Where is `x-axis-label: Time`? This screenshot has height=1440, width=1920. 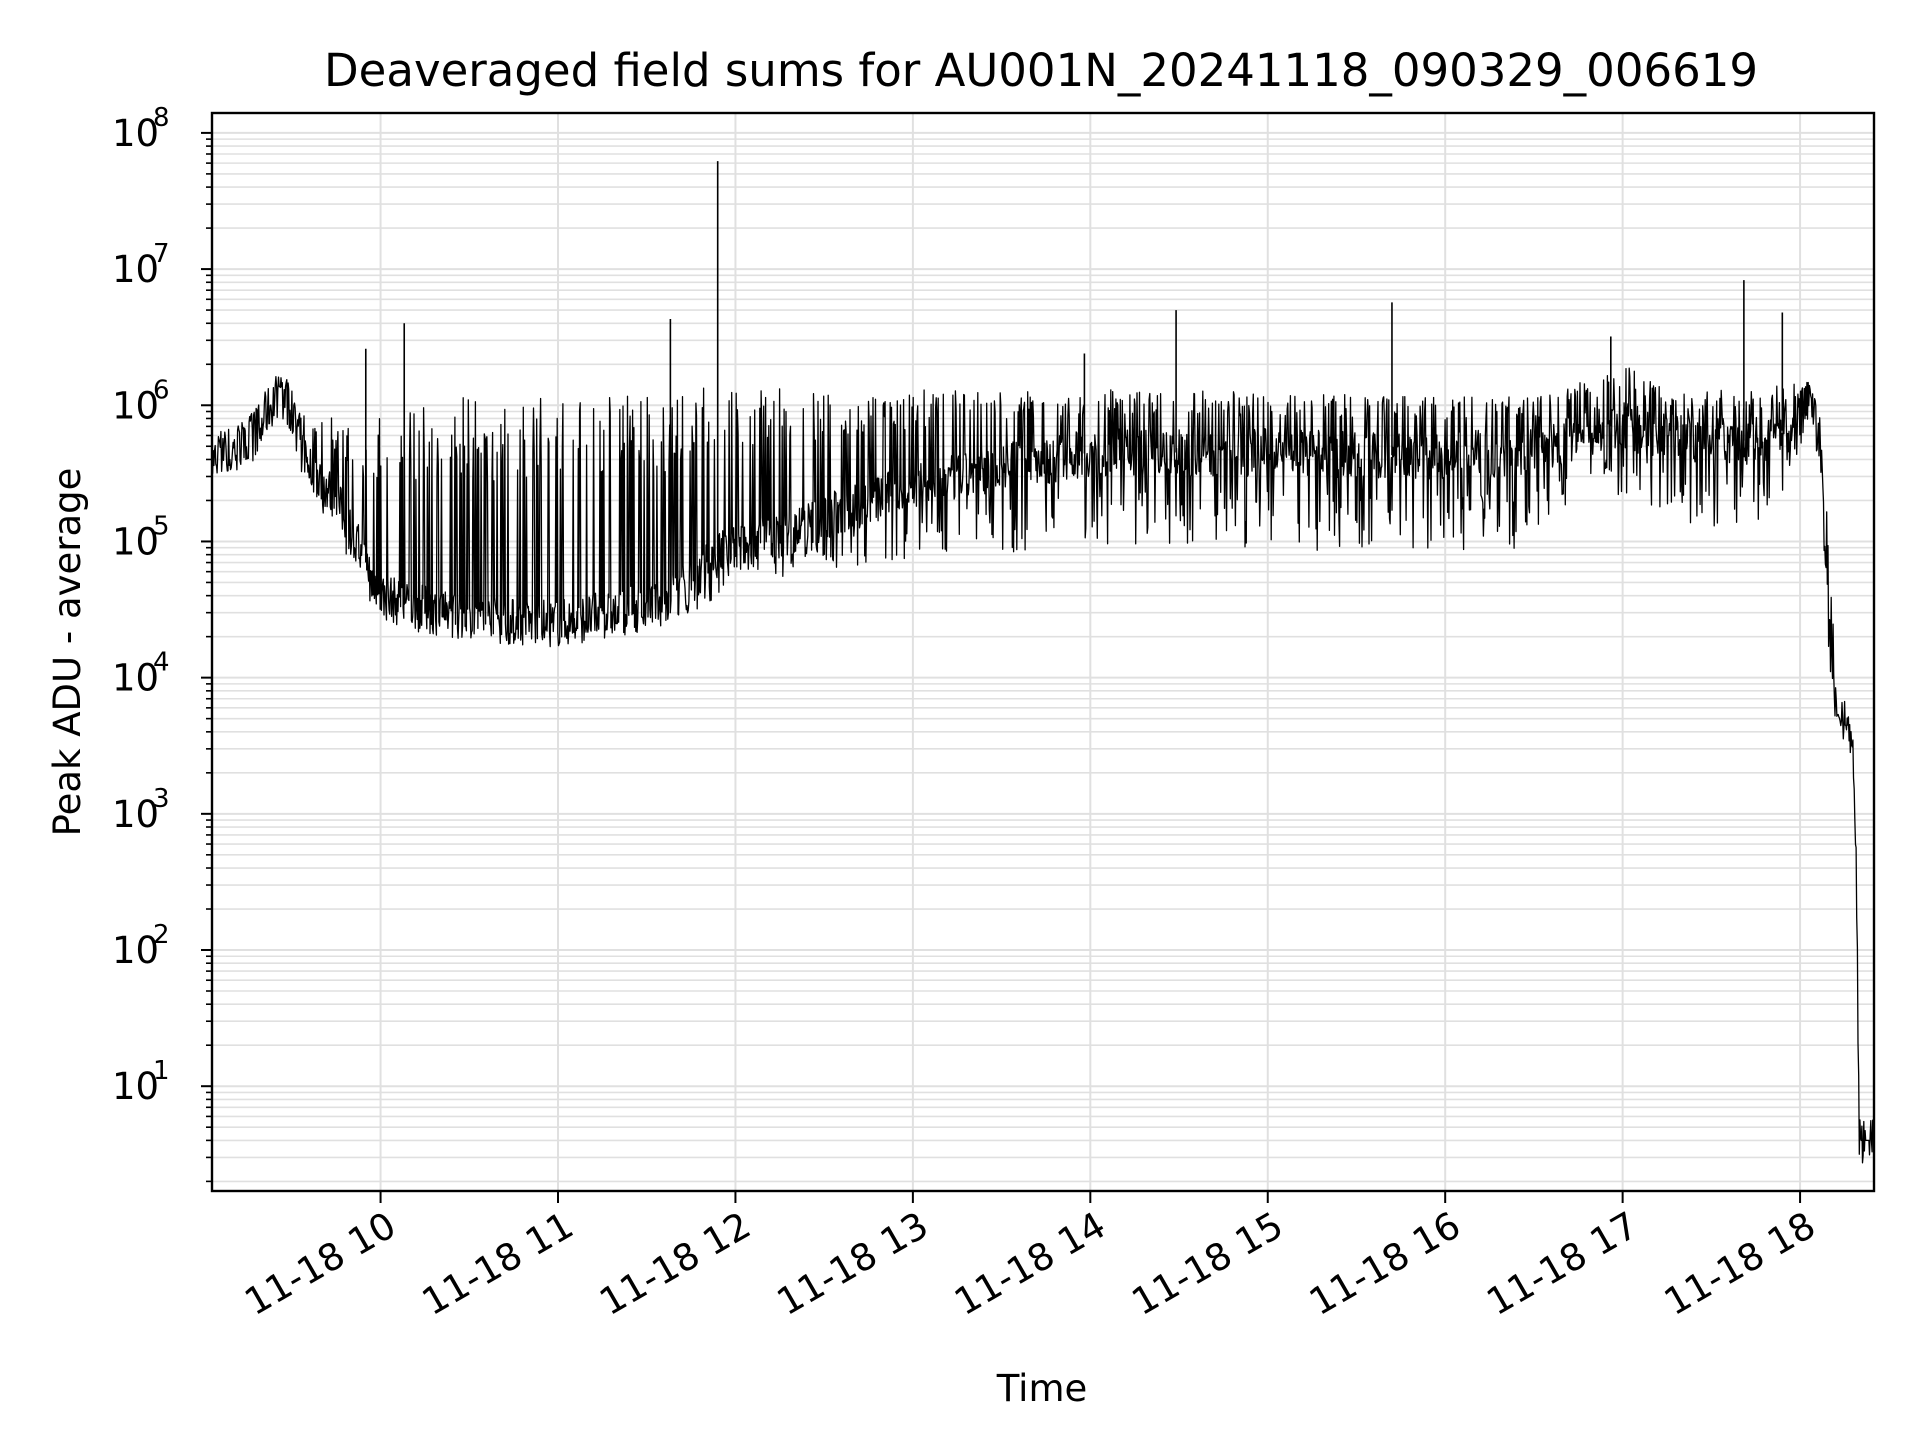 x-axis-label: Time is located at coordinates (1042, 1388).